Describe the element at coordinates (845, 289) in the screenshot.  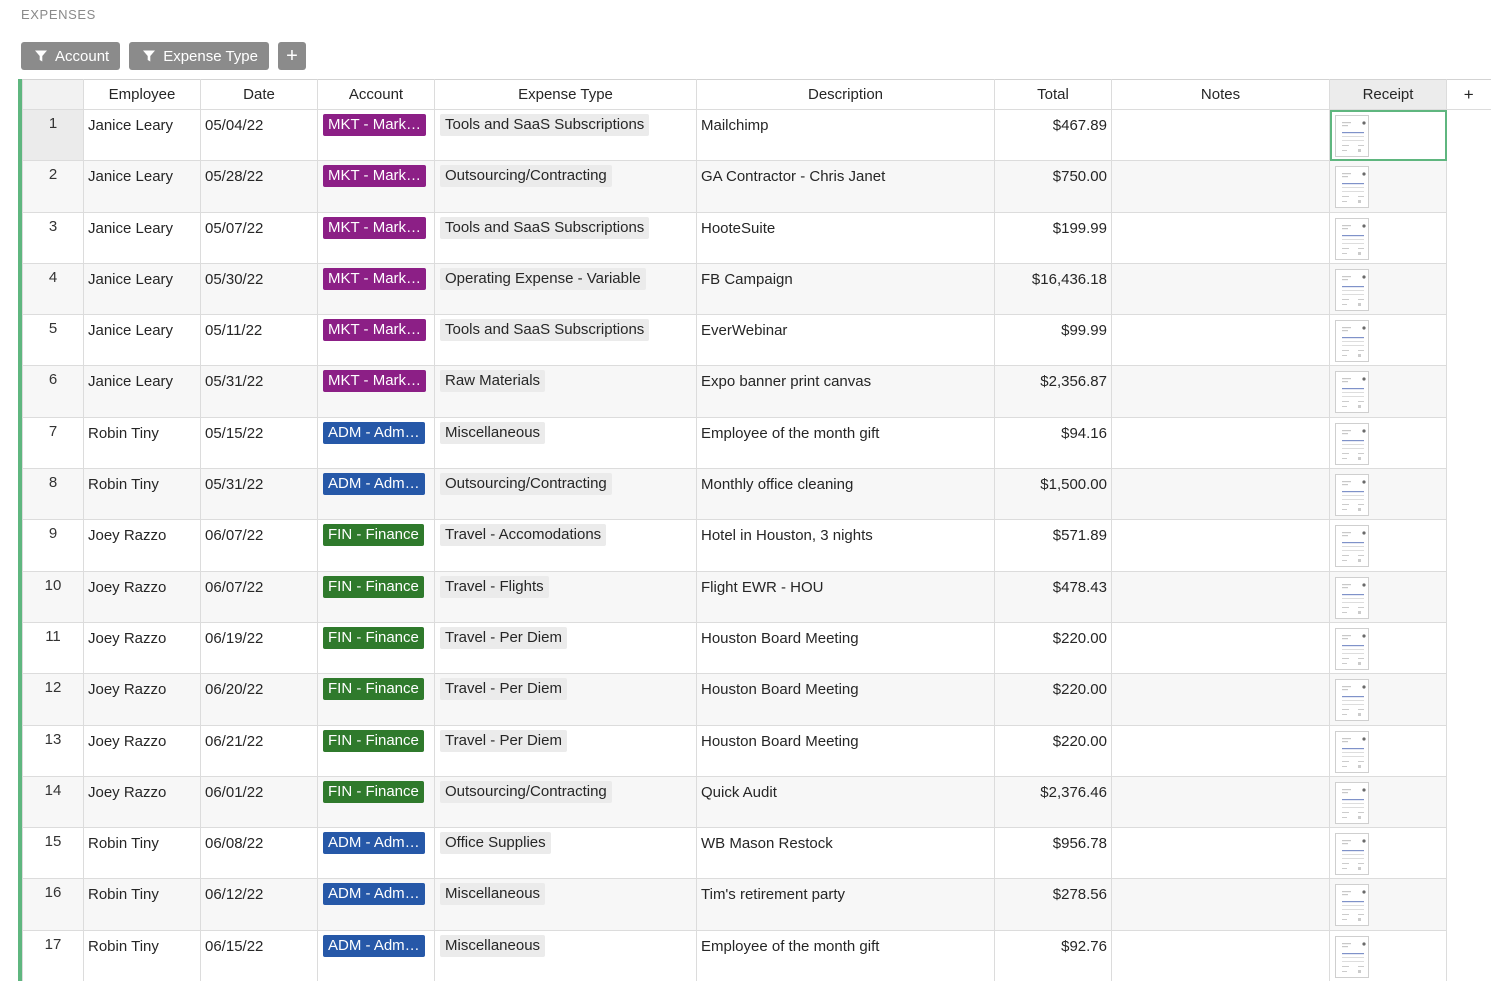
I see `cell-description: FB Campaign` at that location.